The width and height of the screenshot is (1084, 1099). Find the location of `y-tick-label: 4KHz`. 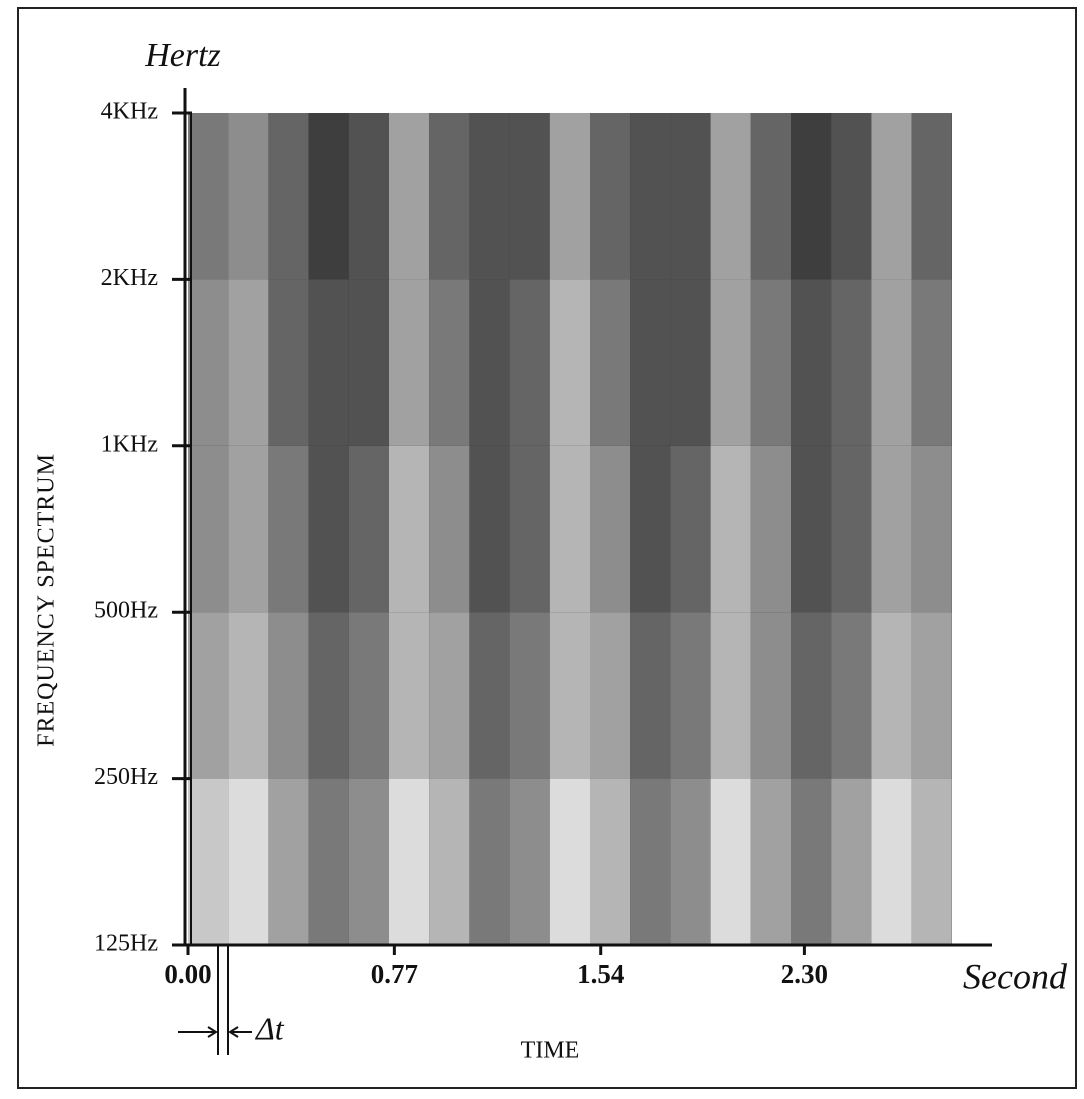

y-tick-label: 4KHz is located at coordinates (129, 112).